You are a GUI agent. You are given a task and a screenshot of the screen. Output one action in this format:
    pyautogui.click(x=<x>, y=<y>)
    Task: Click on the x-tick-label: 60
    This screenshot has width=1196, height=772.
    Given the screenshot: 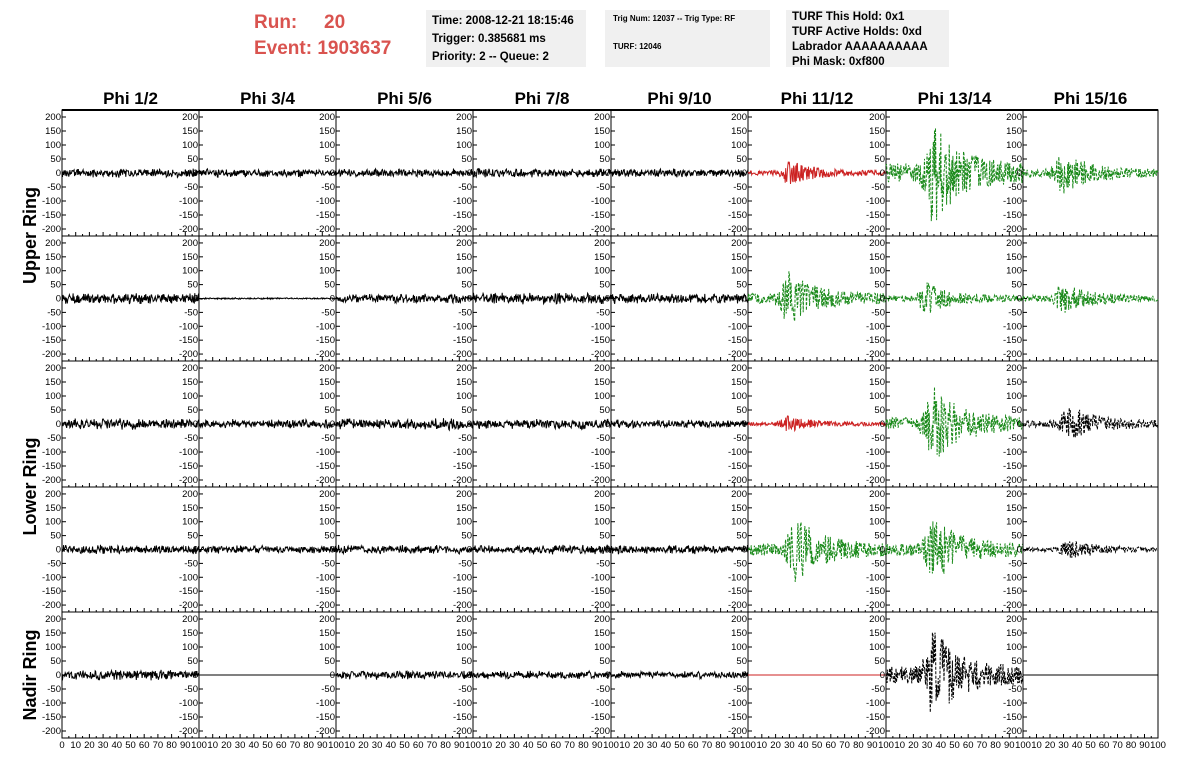 What is the action you would take?
    pyautogui.click(x=831, y=745)
    